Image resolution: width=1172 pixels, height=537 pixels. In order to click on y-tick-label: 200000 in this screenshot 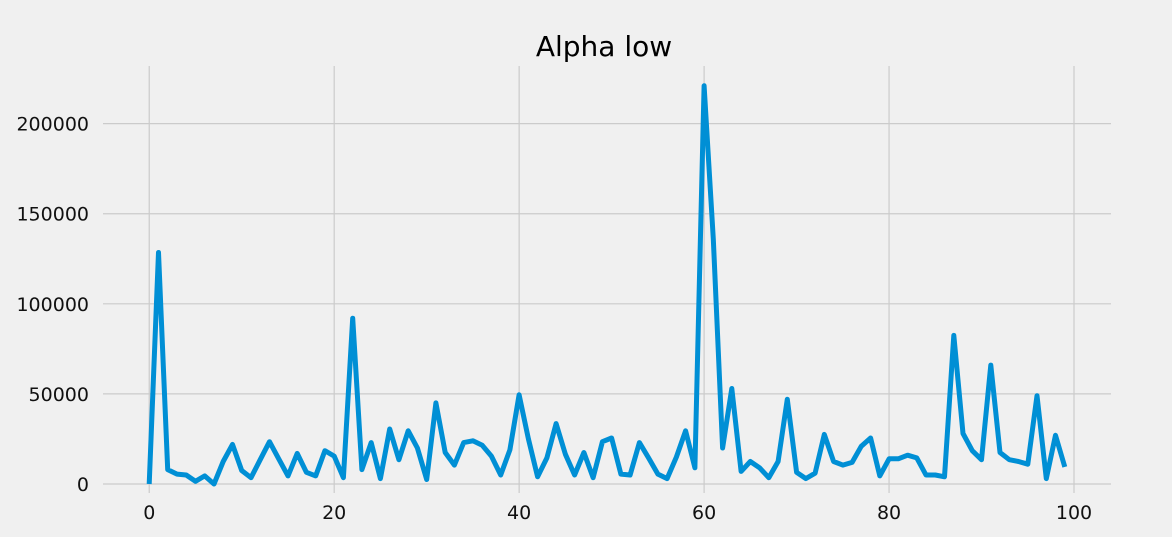, I will do `click(52, 125)`.